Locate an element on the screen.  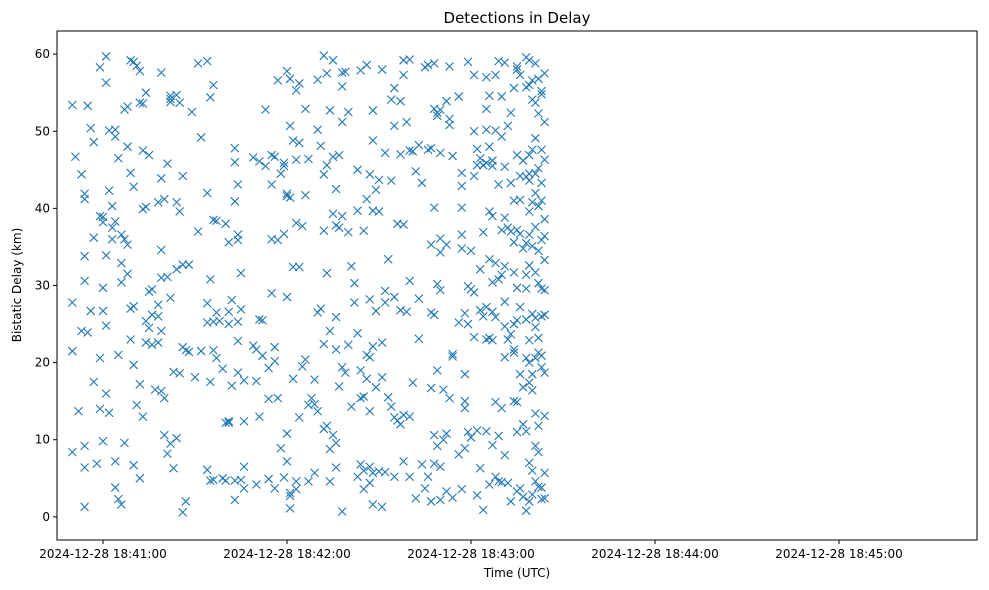
y-tick-label: 60 is located at coordinates (42, 54).